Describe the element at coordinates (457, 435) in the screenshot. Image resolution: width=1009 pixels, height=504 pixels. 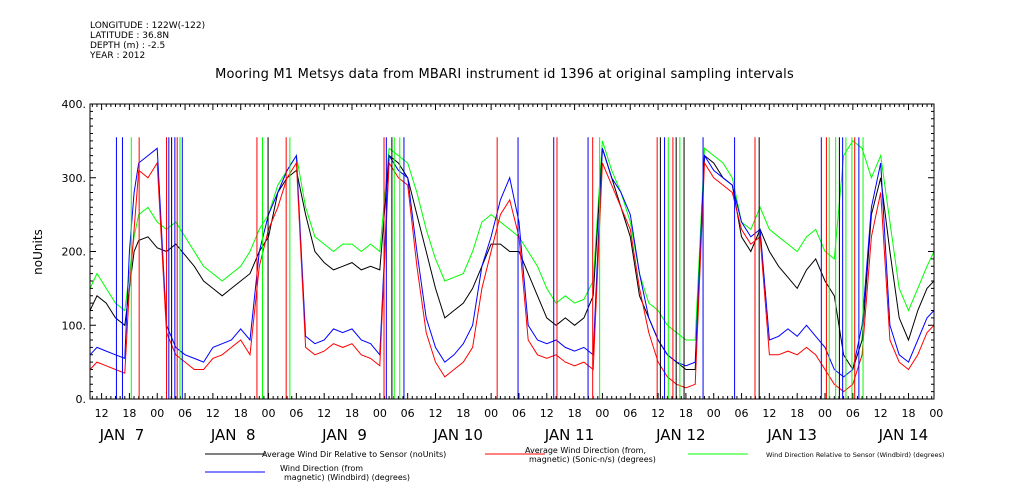
I see `day-label: JAN 10` at that location.